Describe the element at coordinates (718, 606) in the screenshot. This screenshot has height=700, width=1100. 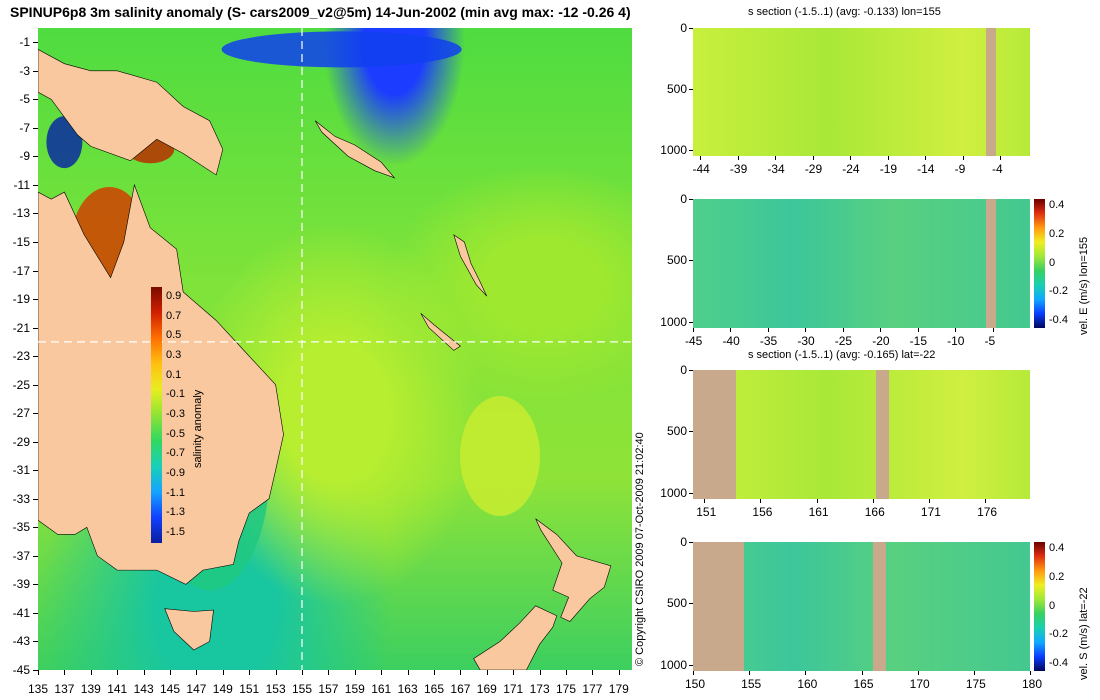
I see `section-land-coast` at that location.